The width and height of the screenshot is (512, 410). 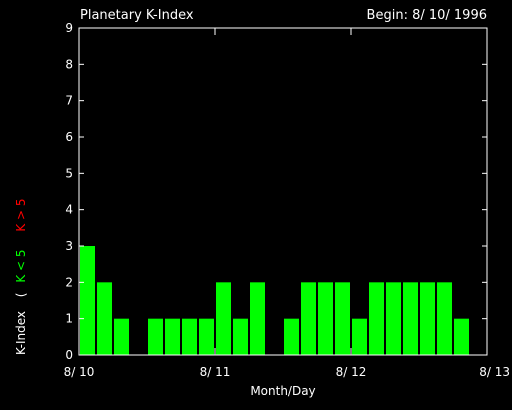 I want to click on y-tick-label: 9, so click(x=69, y=28).